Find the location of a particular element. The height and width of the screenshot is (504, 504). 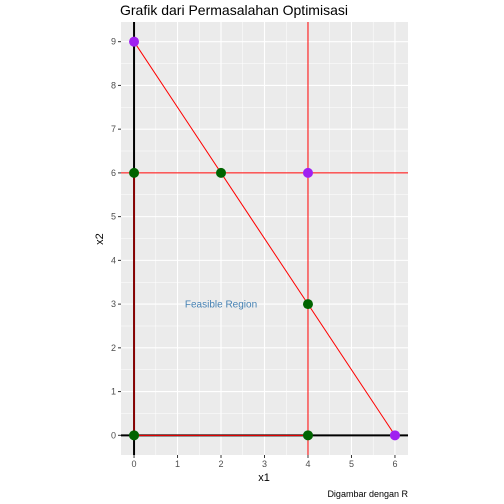

y-tick-label: 8 is located at coordinates (113, 85).